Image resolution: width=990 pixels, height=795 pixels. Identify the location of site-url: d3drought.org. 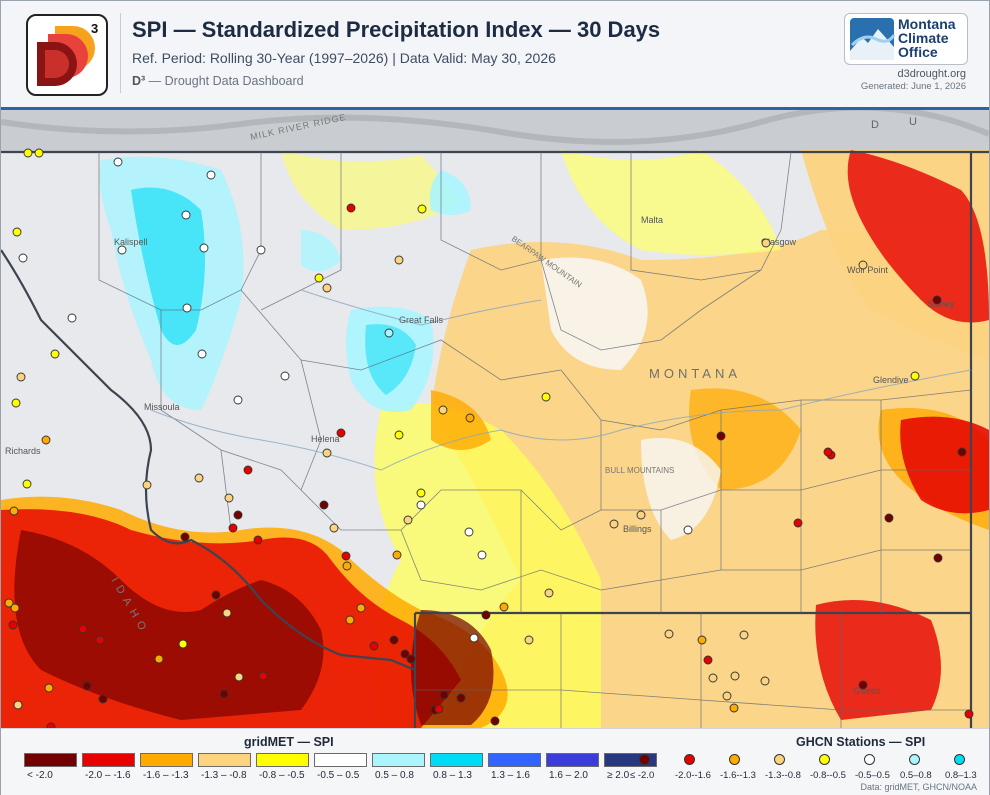
(932, 74).